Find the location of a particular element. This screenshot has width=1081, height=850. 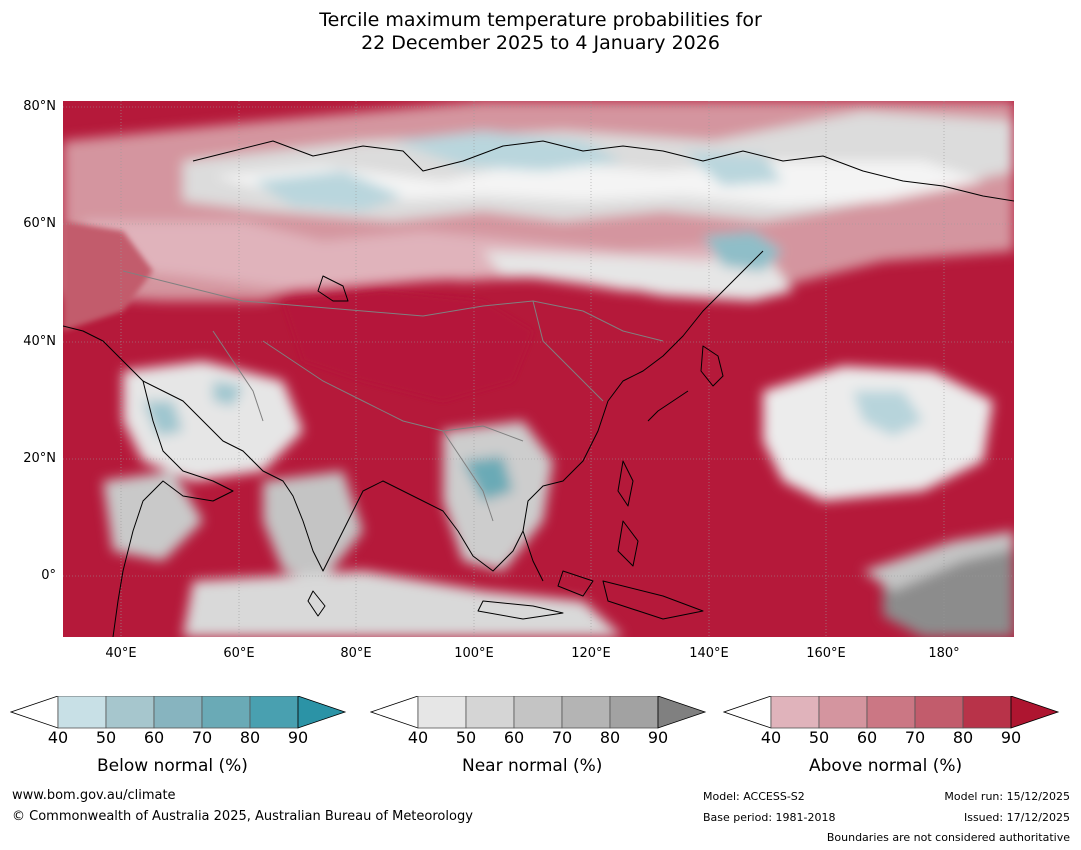

above-normal-title: Above normal (%) is located at coordinates (886, 766).